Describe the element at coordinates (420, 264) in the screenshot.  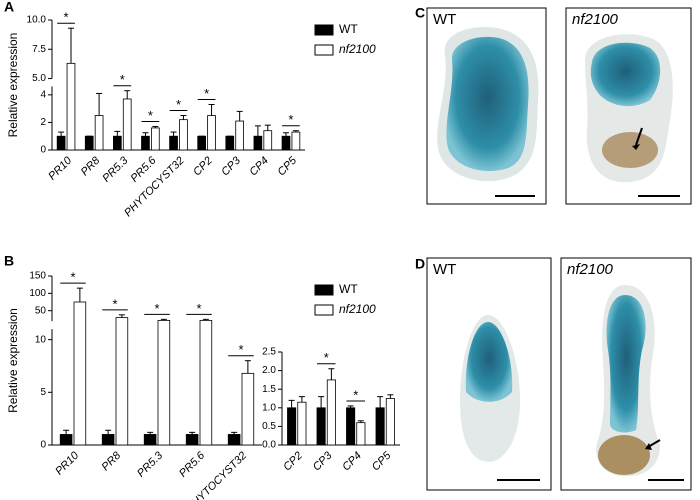
I see `panel-label: D` at that location.